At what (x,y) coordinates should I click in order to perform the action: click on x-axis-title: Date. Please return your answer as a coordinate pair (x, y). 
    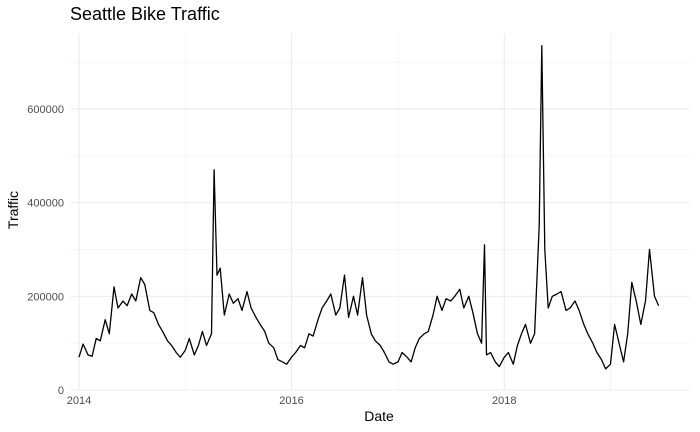
    Looking at the image, I should click on (379, 416).